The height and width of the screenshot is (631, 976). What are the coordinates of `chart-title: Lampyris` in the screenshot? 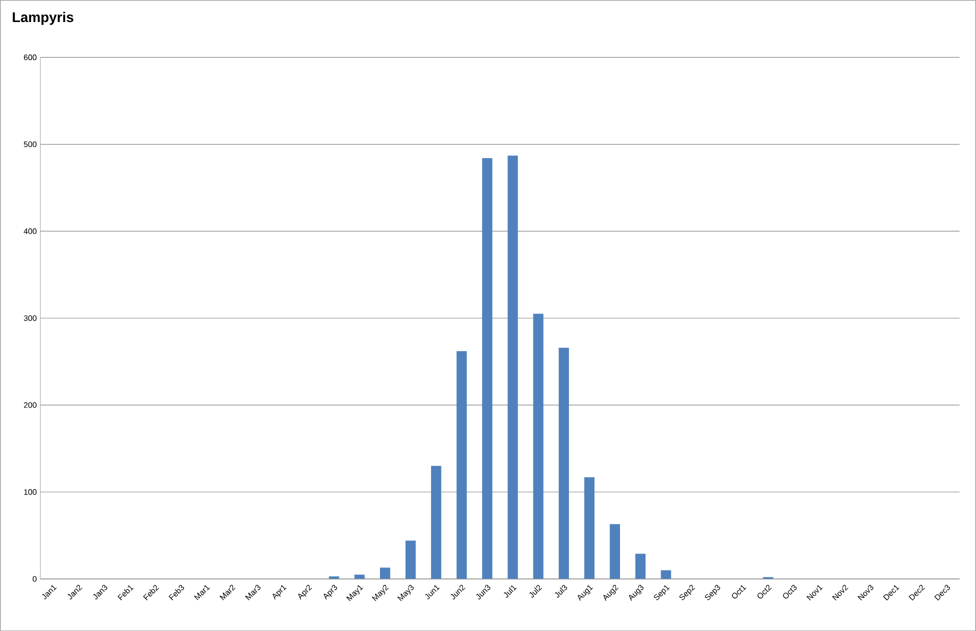 It's located at (43, 18).